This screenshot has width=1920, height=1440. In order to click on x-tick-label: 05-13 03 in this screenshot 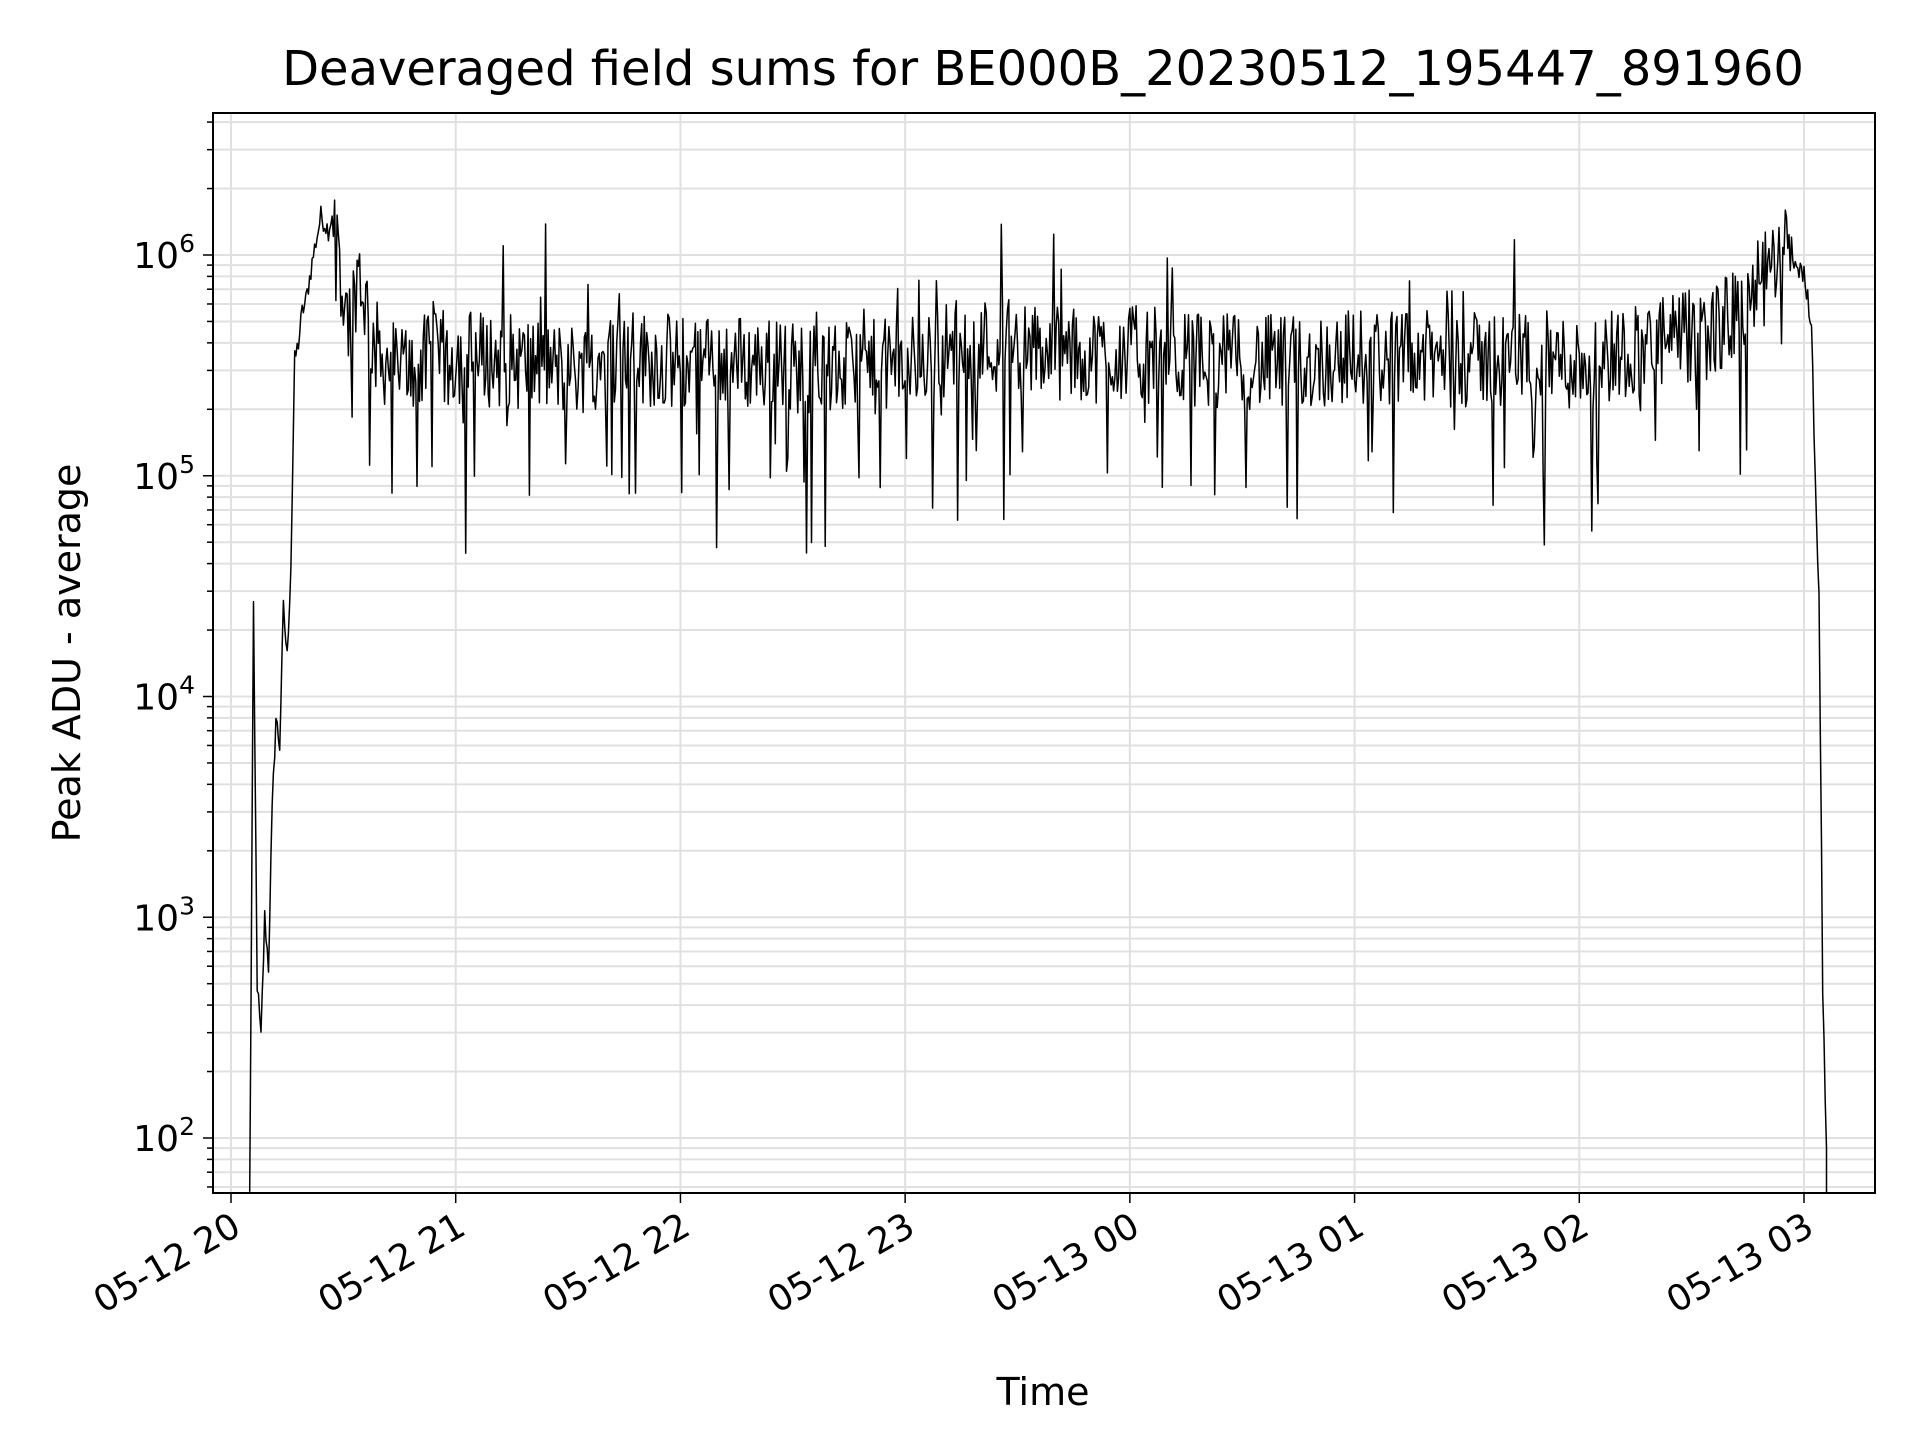, I will do `click(1740, 1263)`.